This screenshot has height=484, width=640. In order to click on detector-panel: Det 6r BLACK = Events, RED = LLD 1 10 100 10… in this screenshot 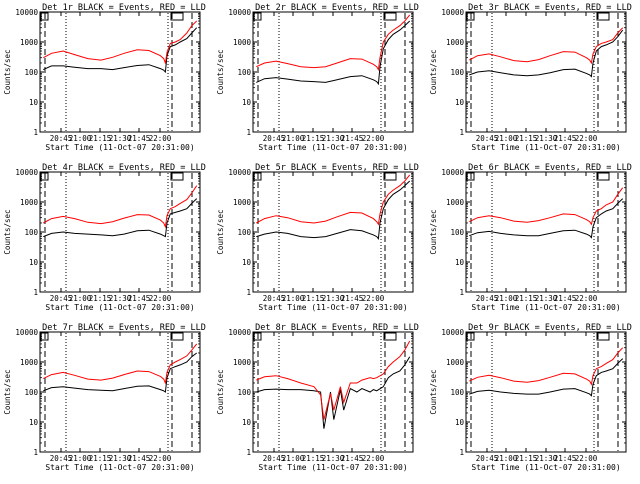, I will do `click(530, 237)`.